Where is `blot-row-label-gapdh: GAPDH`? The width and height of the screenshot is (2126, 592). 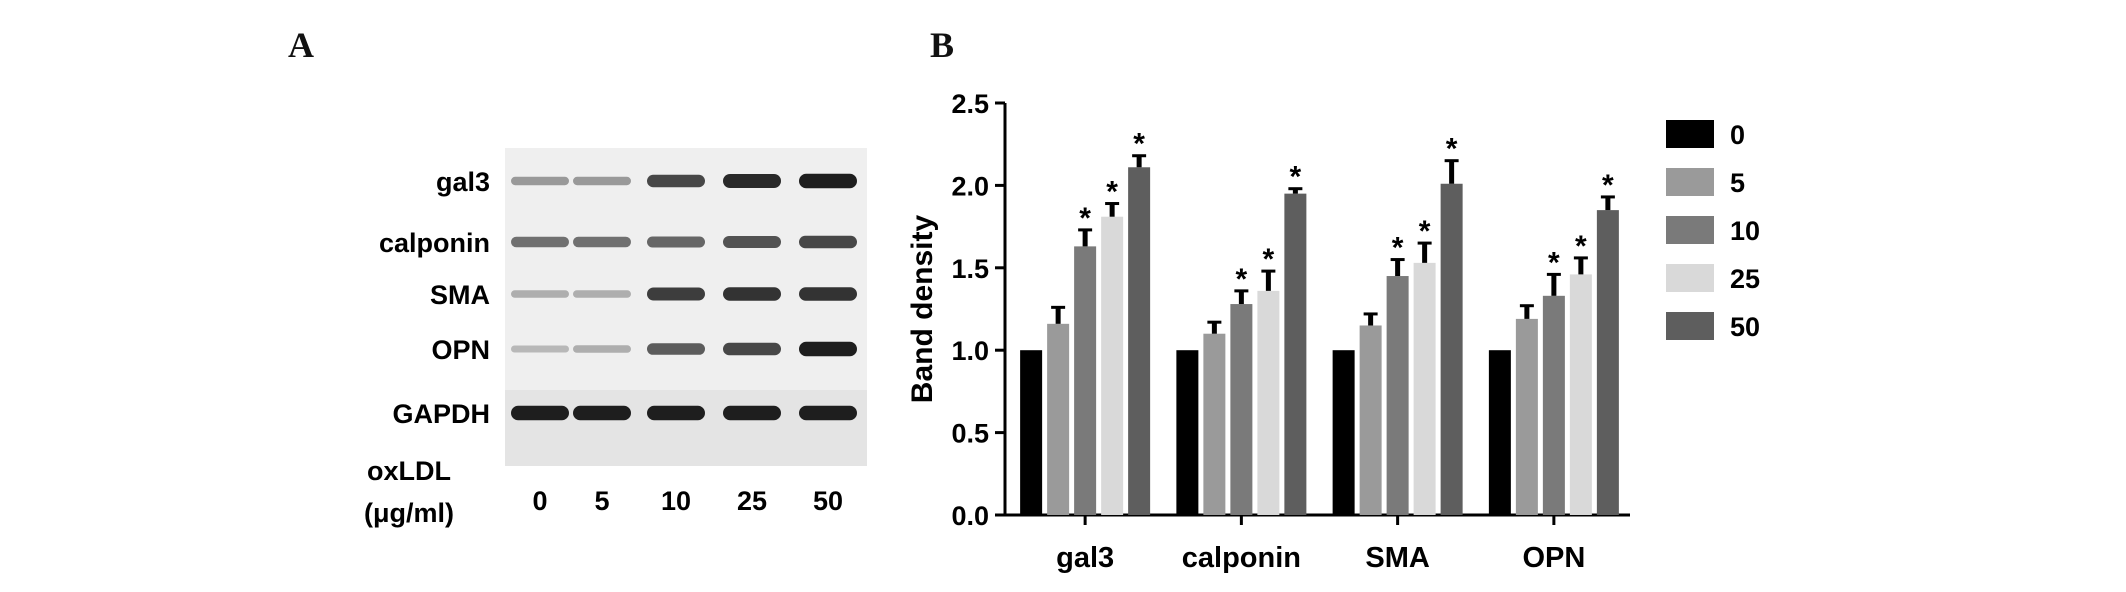 blot-row-label-gapdh: GAPDH is located at coordinates (441, 414).